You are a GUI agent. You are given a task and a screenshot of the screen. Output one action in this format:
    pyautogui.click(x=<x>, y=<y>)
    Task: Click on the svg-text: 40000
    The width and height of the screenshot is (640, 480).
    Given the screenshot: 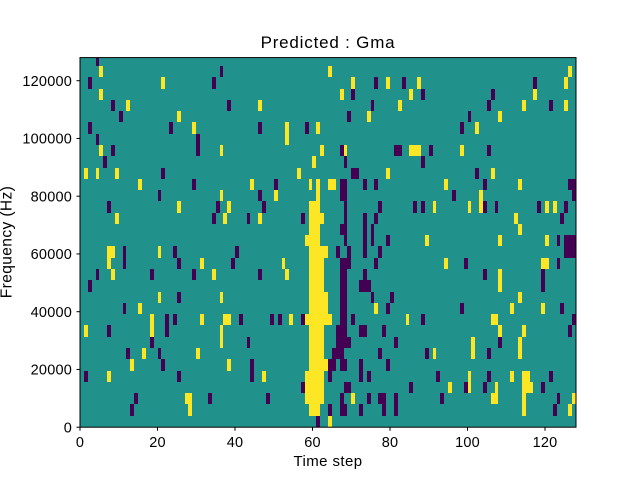 What is the action you would take?
    pyautogui.click(x=51, y=313)
    